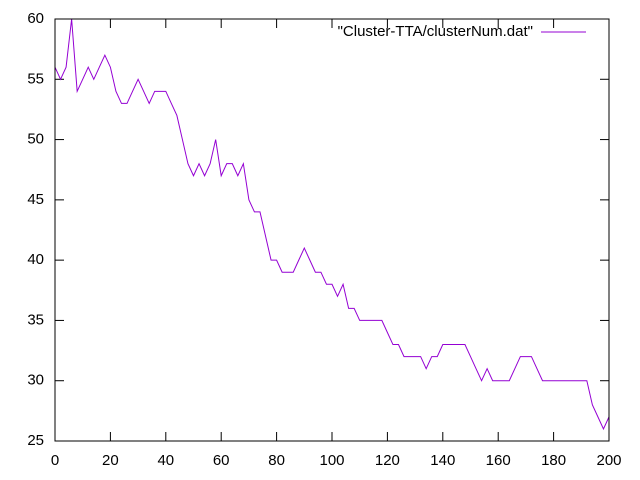 Image resolution: width=640 pixels, height=480 pixels. I want to click on x-tick-label: 0, so click(55, 460).